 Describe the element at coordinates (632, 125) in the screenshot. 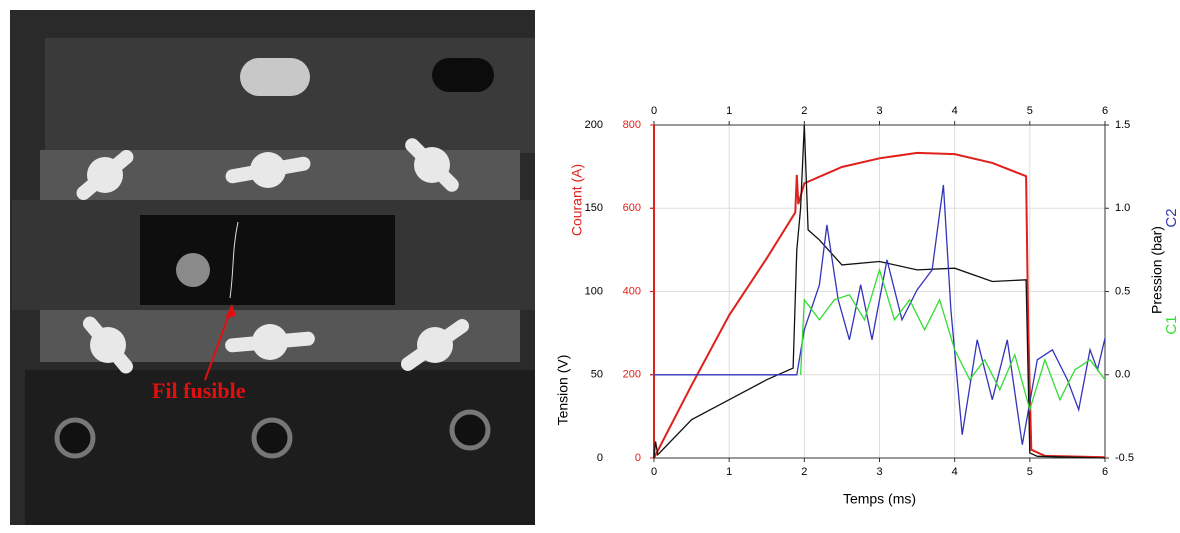

I see `y3-tick-label: 800` at that location.